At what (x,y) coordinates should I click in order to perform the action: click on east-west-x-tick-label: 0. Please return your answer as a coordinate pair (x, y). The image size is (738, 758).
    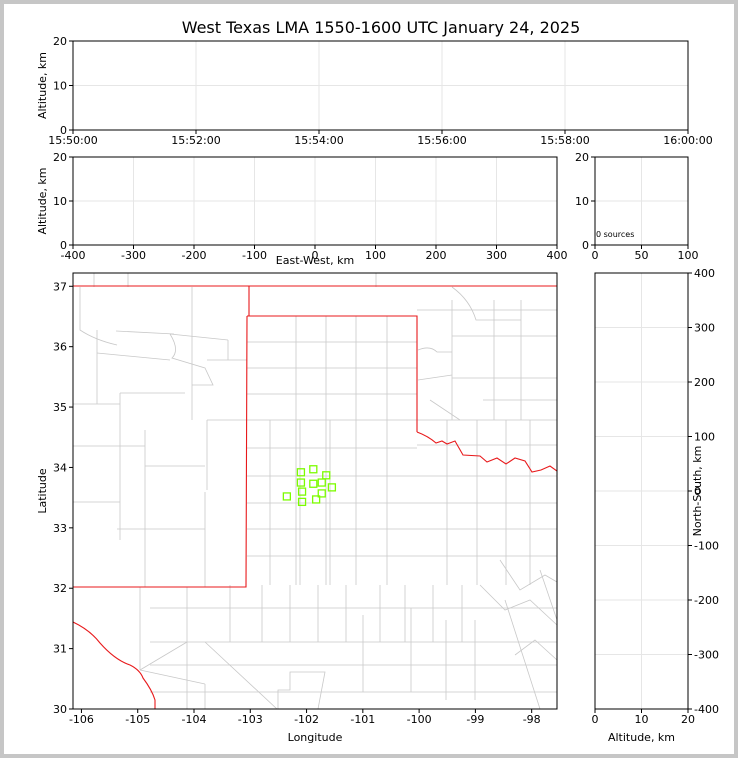
    Looking at the image, I should click on (315, 255).